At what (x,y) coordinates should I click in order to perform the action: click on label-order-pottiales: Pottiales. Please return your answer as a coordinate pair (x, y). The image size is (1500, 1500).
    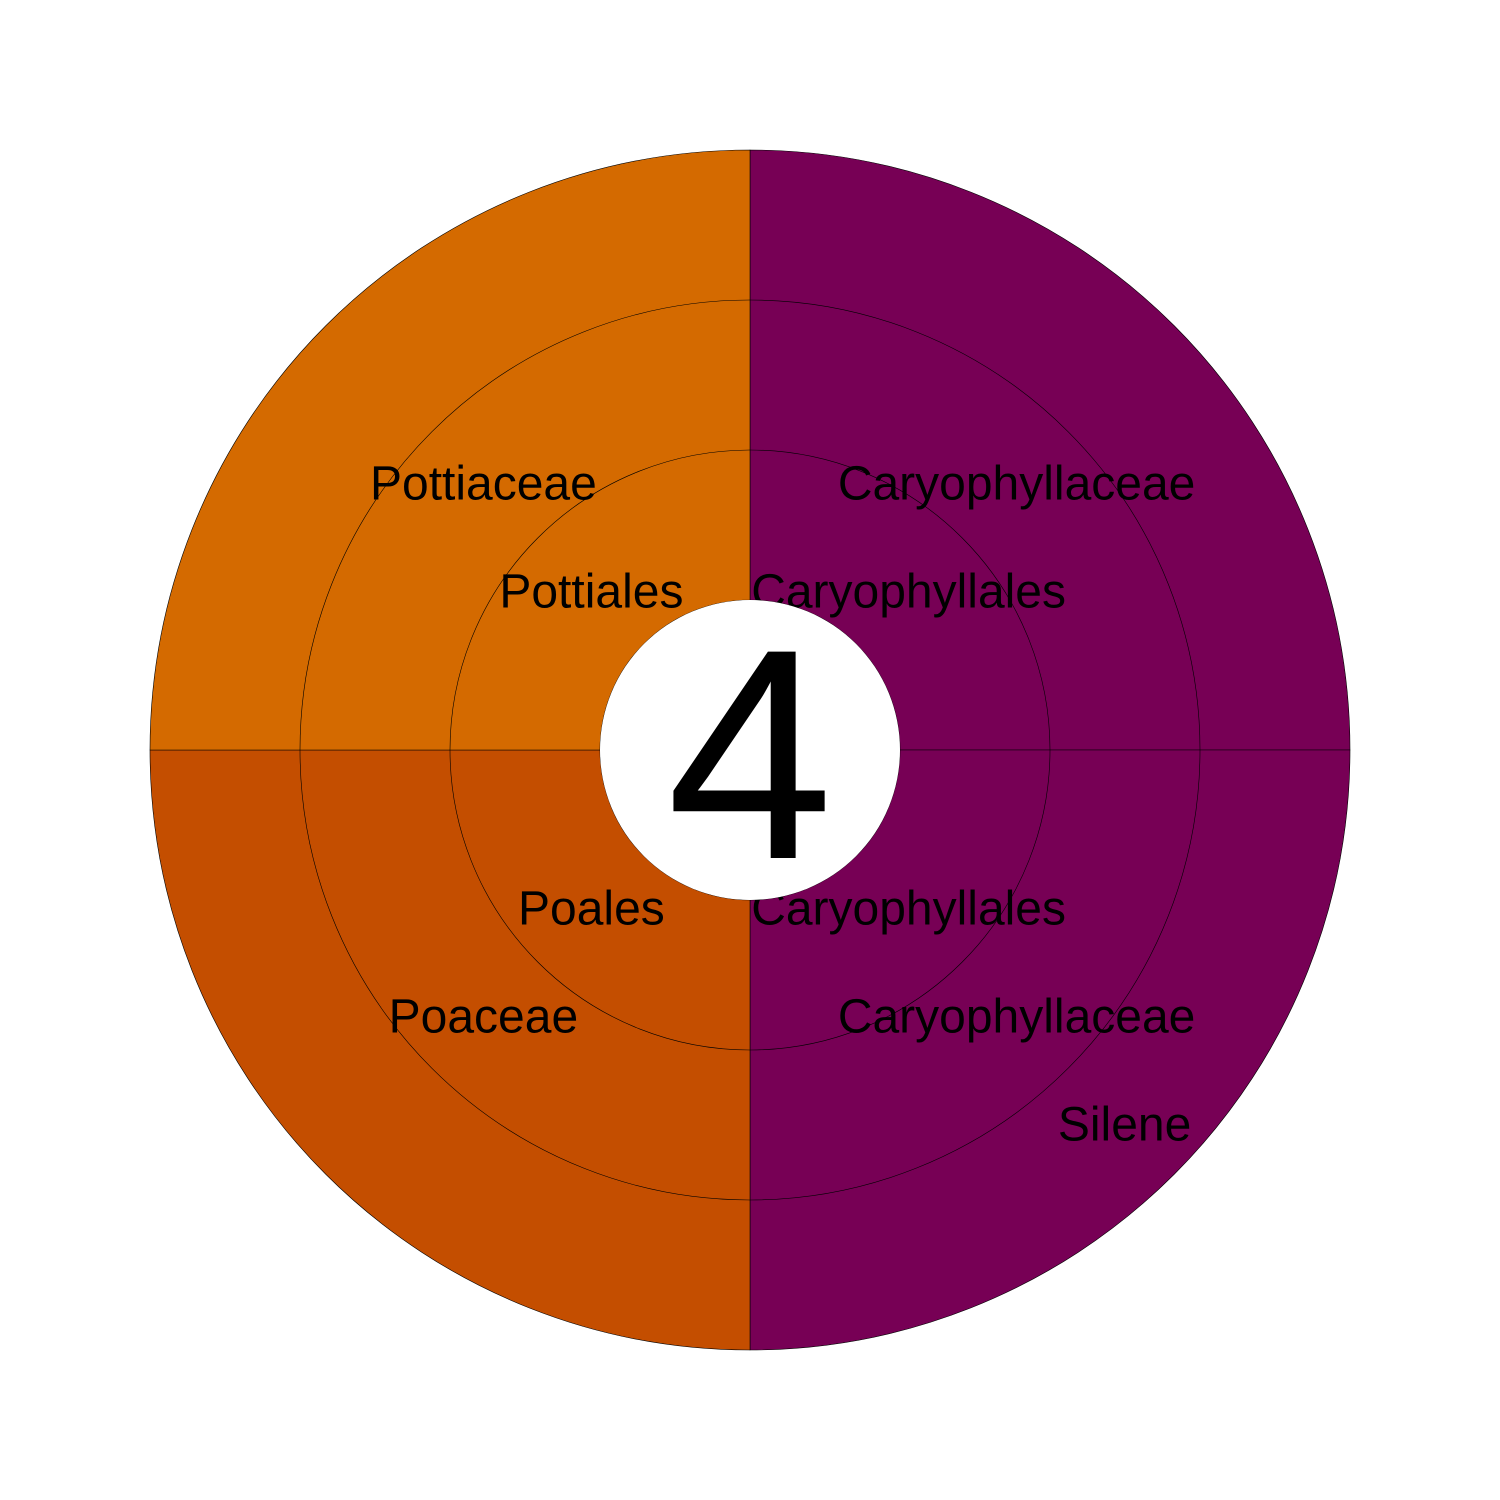
    Looking at the image, I should click on (591, 591).